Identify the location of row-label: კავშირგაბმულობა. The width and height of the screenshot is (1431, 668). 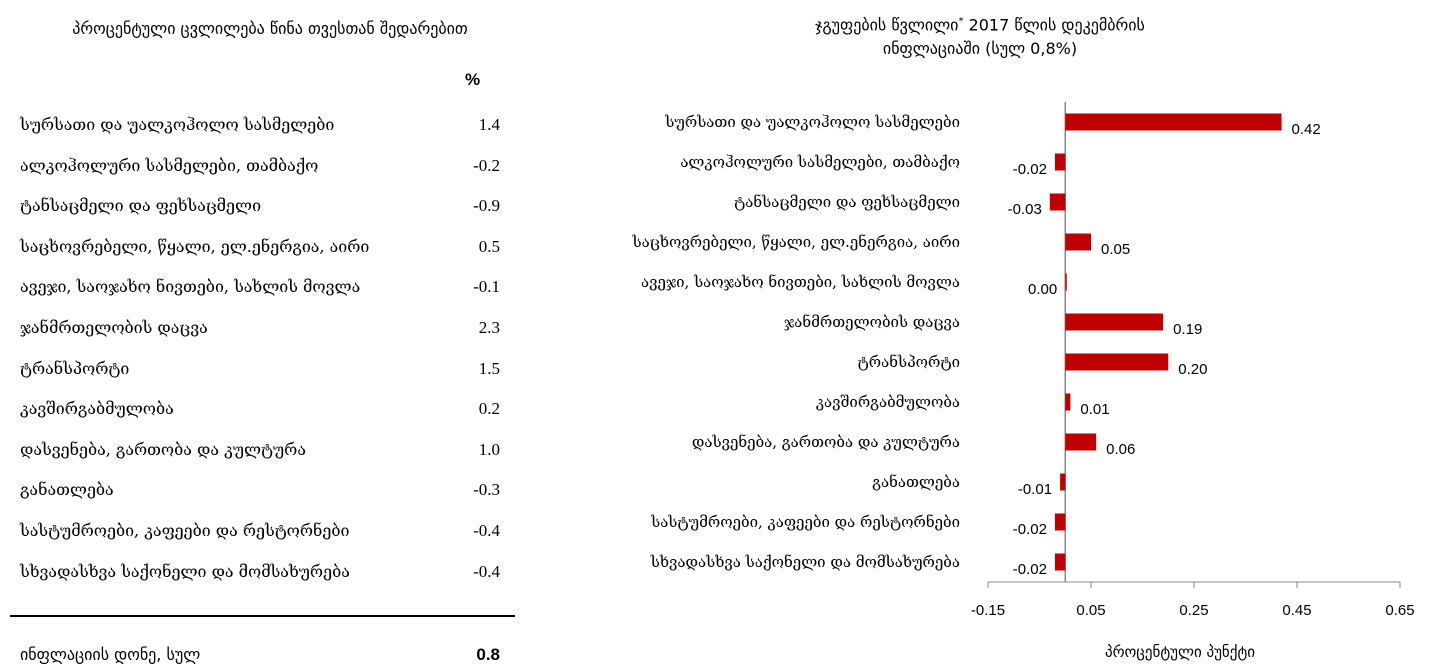
(97, 409).